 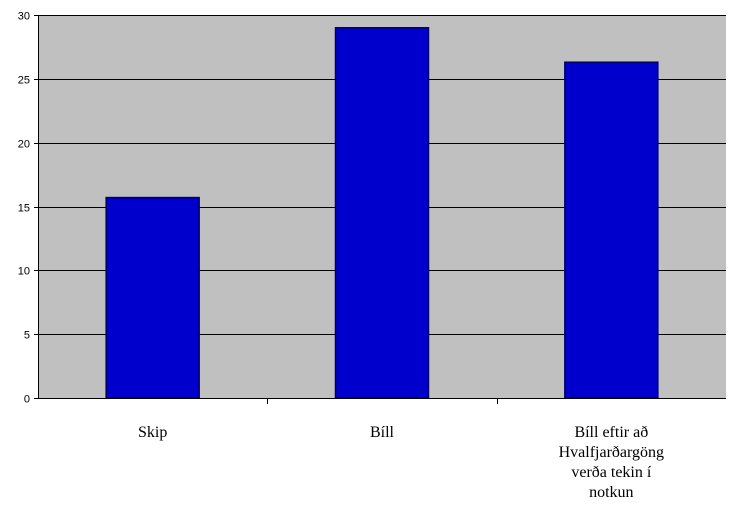 I want to click on x-category-label: Bíll, so click(x=382, y=433).